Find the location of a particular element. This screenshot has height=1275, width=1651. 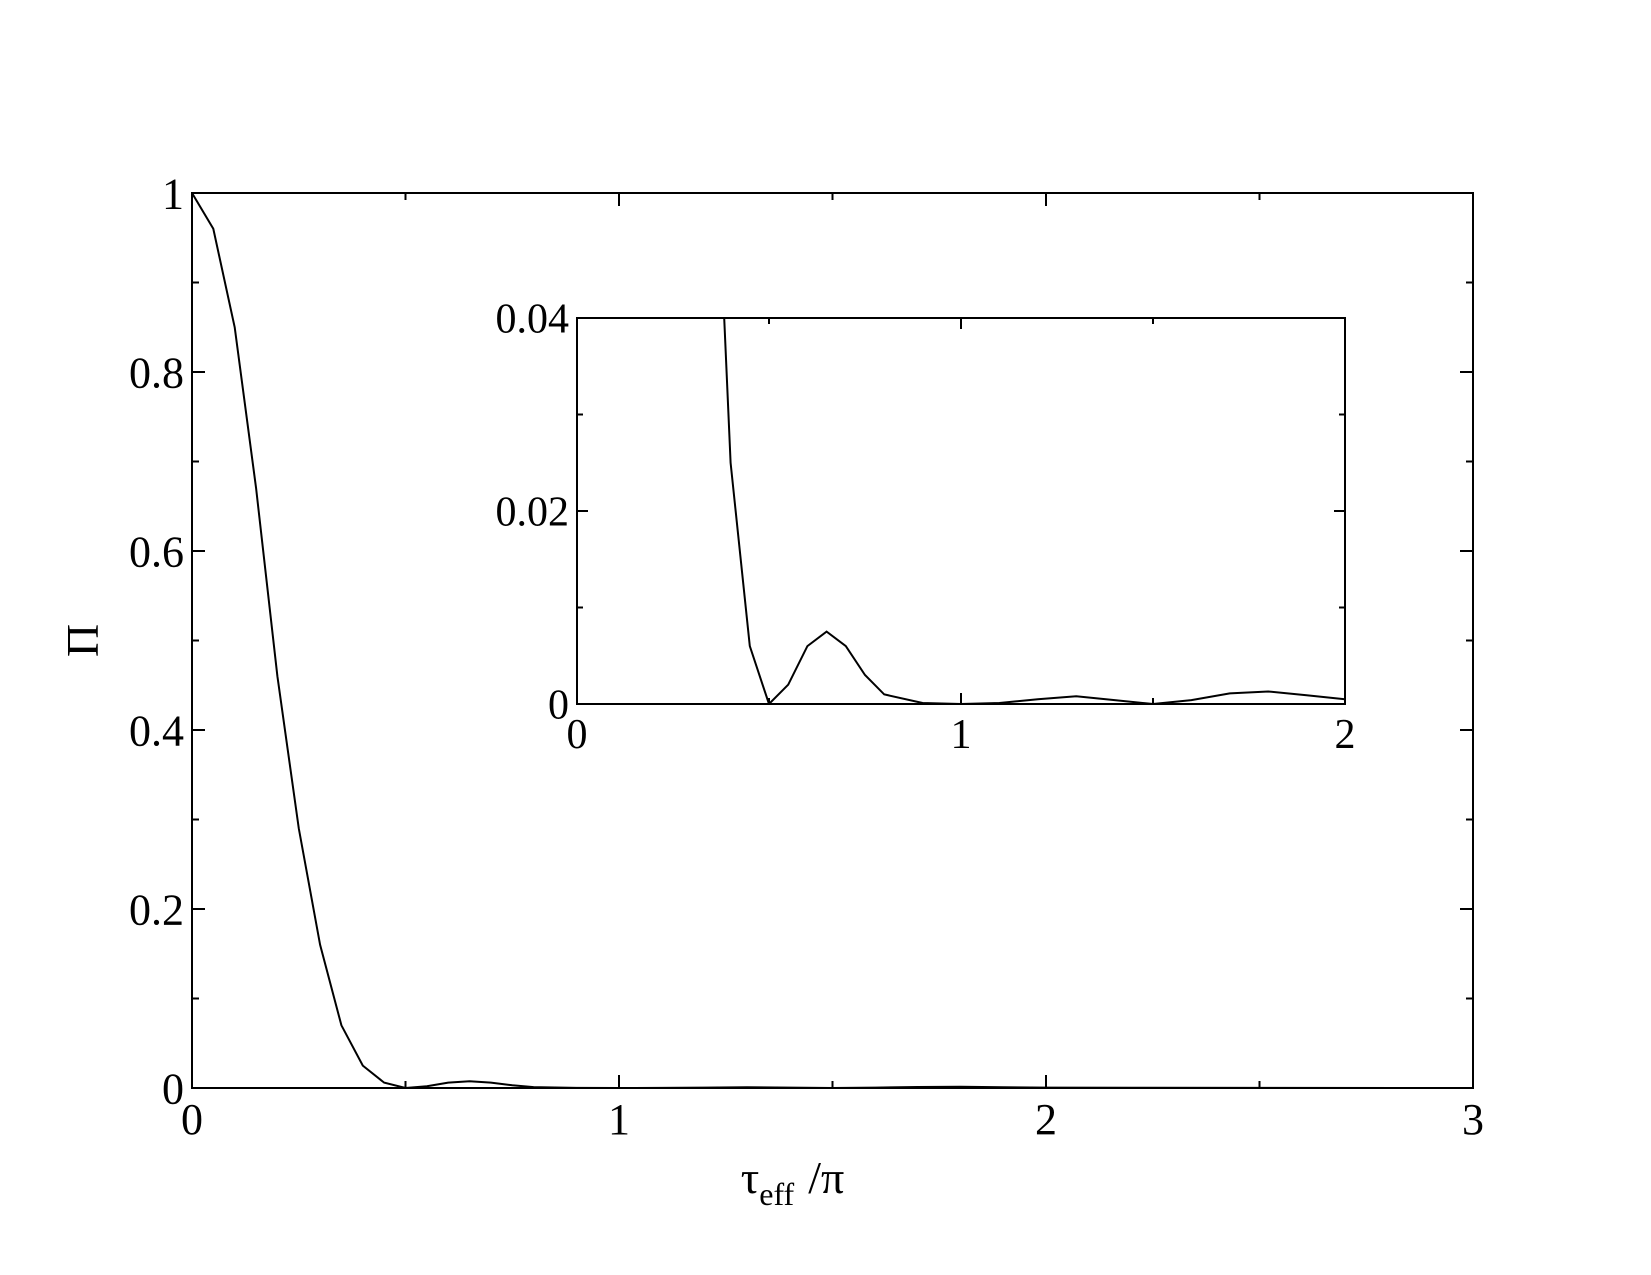

y-tick-label: 0.6 is located at coordinates (156, 551).